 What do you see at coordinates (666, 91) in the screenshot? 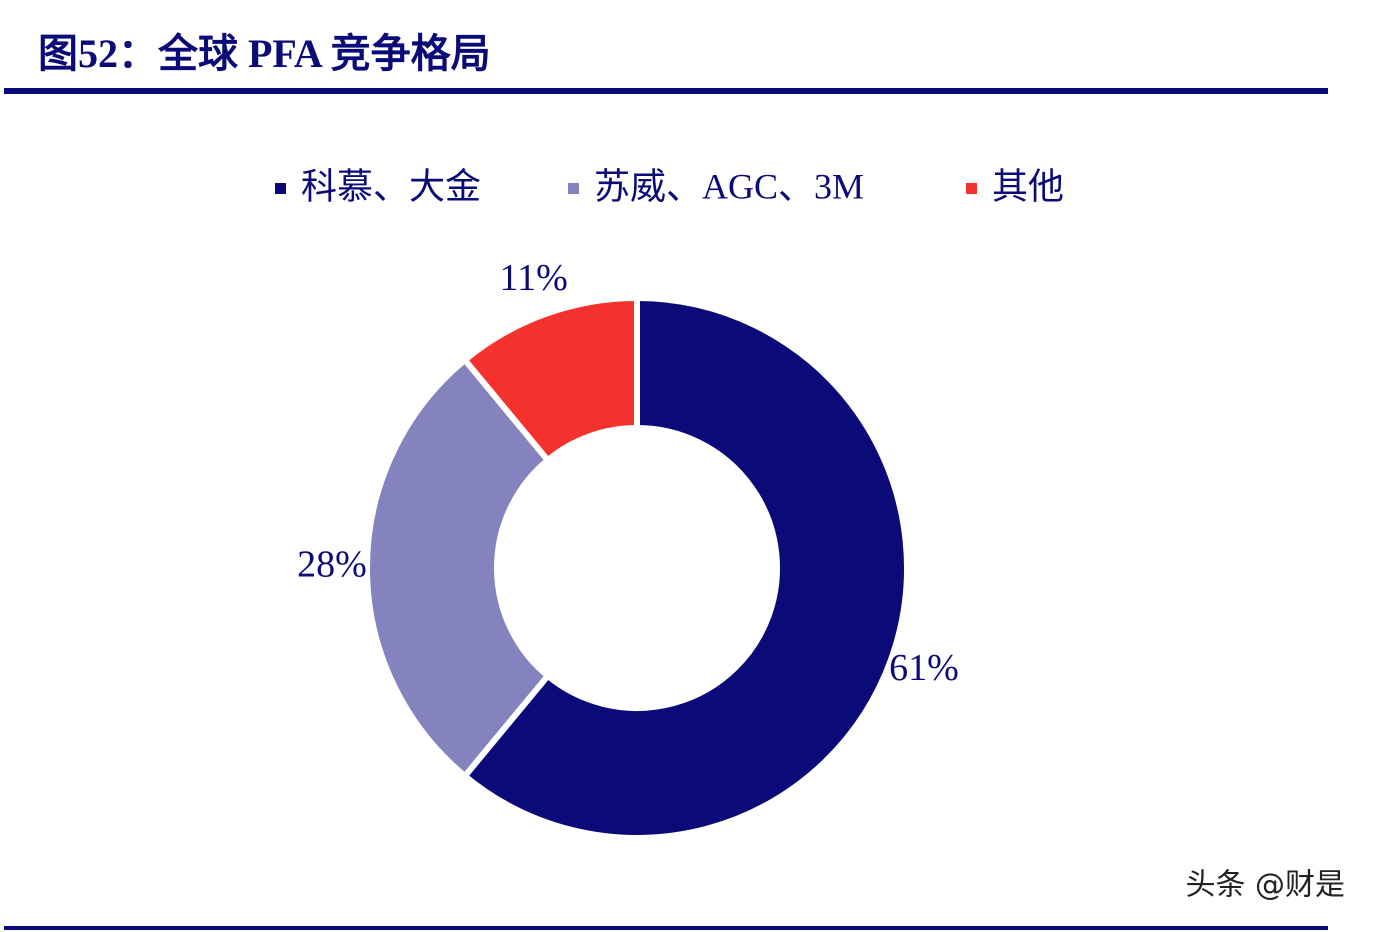
I see `title-rule` at bounding box center [666, 91].